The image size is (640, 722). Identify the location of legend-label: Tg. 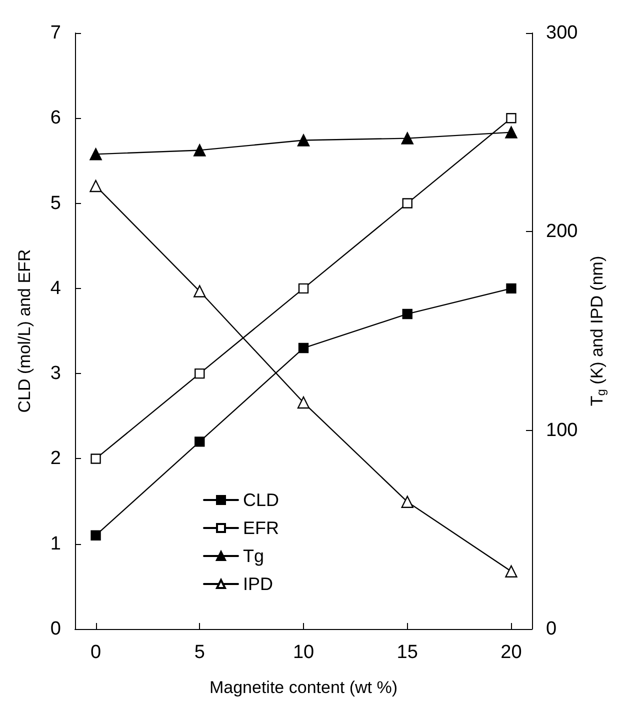
(253, 556).